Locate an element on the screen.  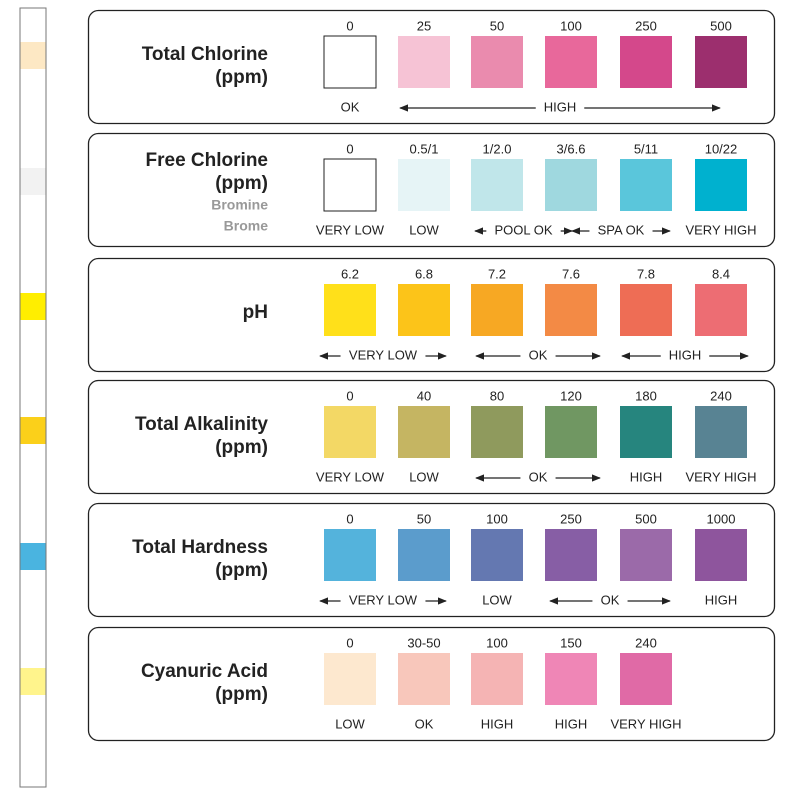
strip is located at coordinates (33, 397).